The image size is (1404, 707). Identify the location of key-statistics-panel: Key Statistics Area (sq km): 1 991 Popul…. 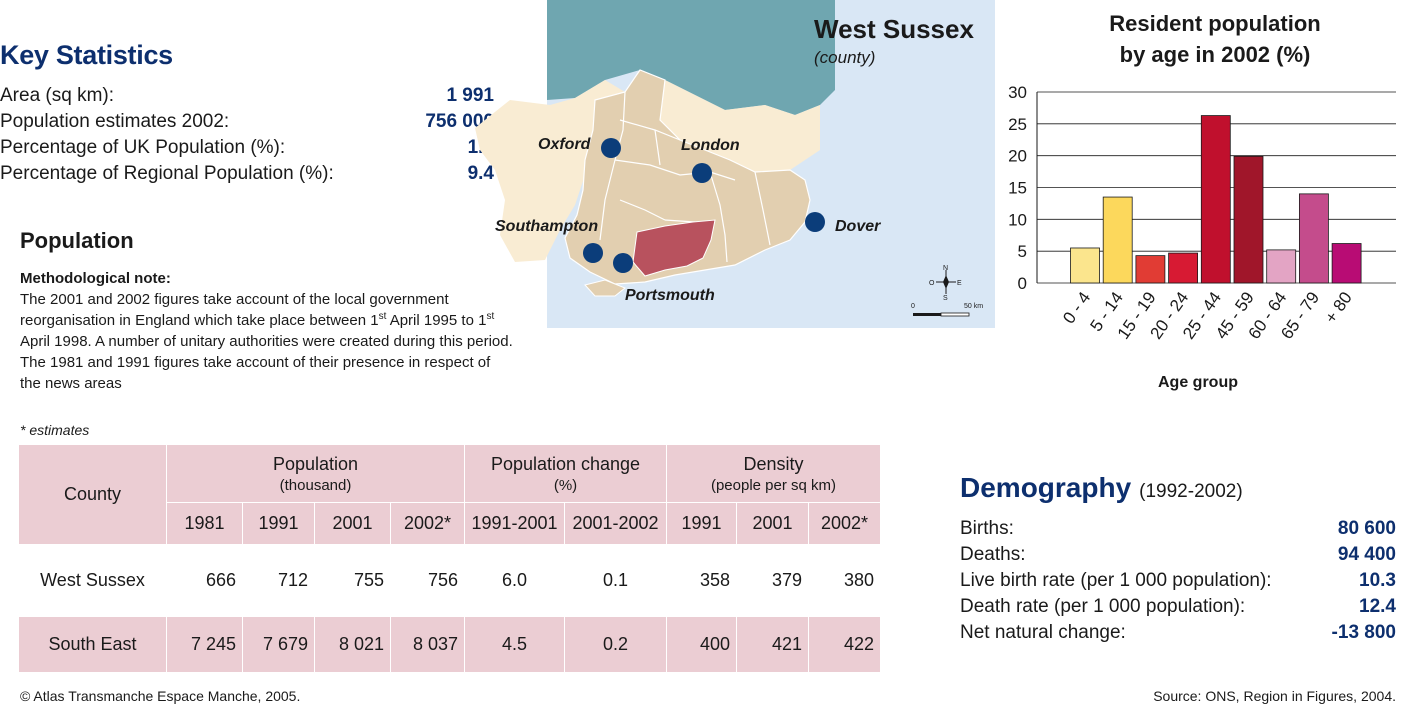
(250, 113).